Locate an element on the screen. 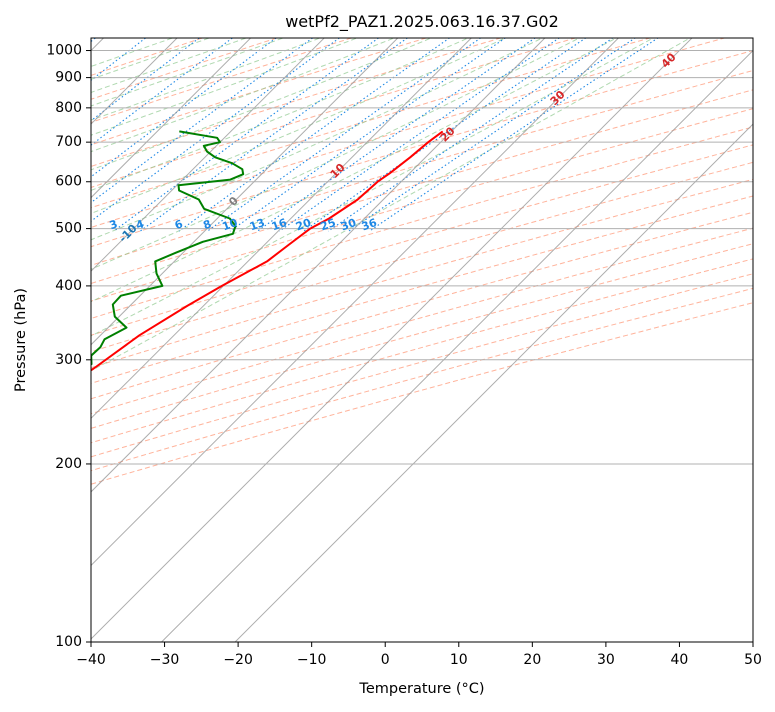  y-tick-label: 1000 is located at coordinates (64, 51).